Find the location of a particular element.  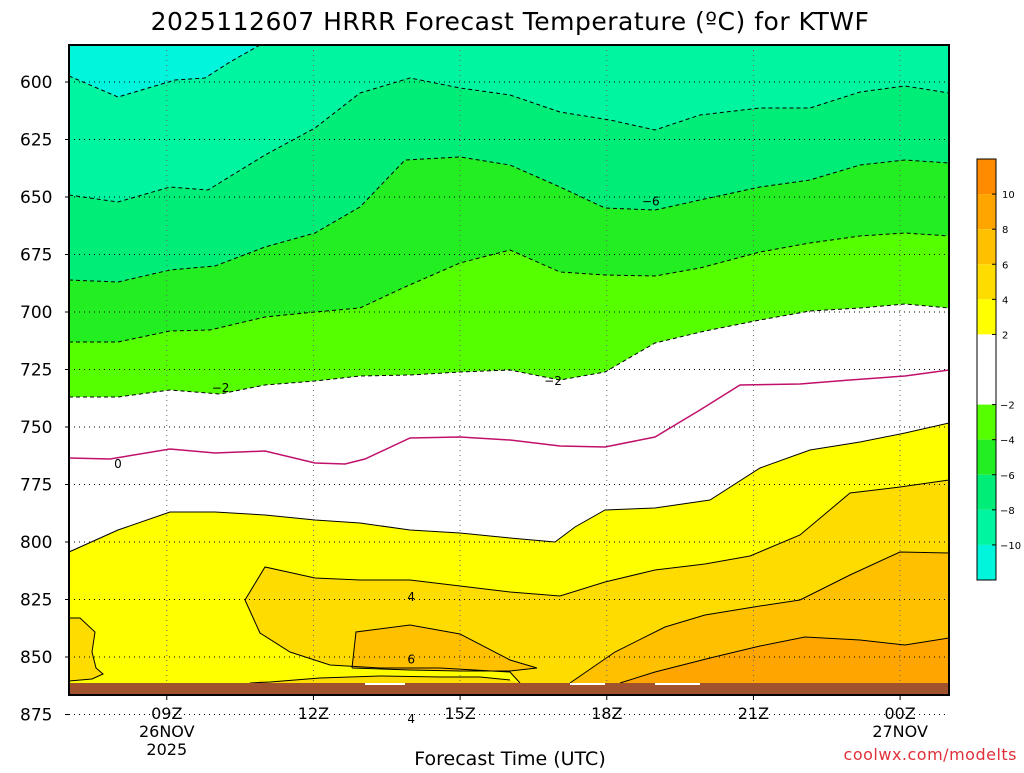

x-tick-label: 09Z is located at coordinates (166, 713).